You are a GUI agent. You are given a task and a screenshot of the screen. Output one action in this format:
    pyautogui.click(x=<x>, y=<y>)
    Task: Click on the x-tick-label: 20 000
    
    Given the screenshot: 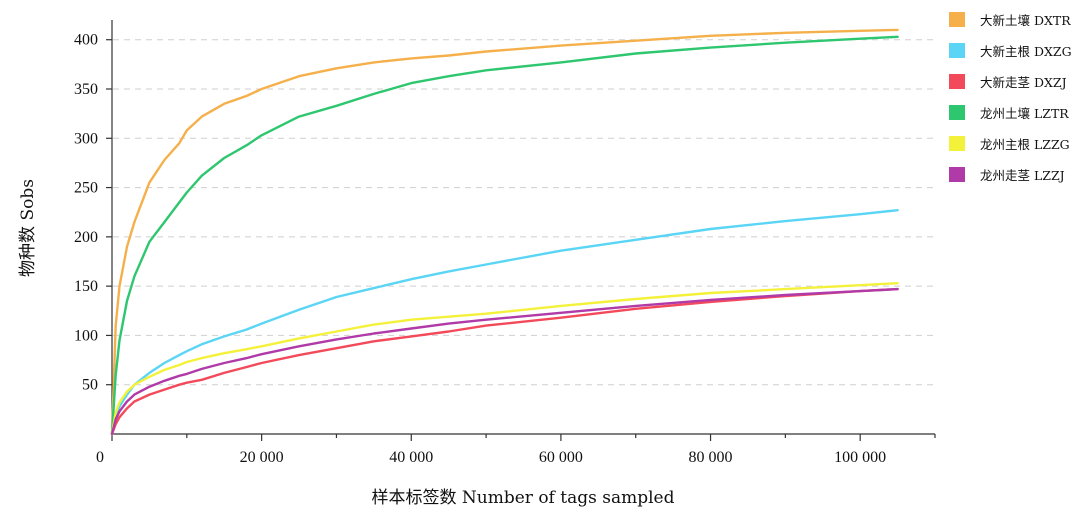 What is the action you would take?
    pyautogui.click(x=262, y=457)
    